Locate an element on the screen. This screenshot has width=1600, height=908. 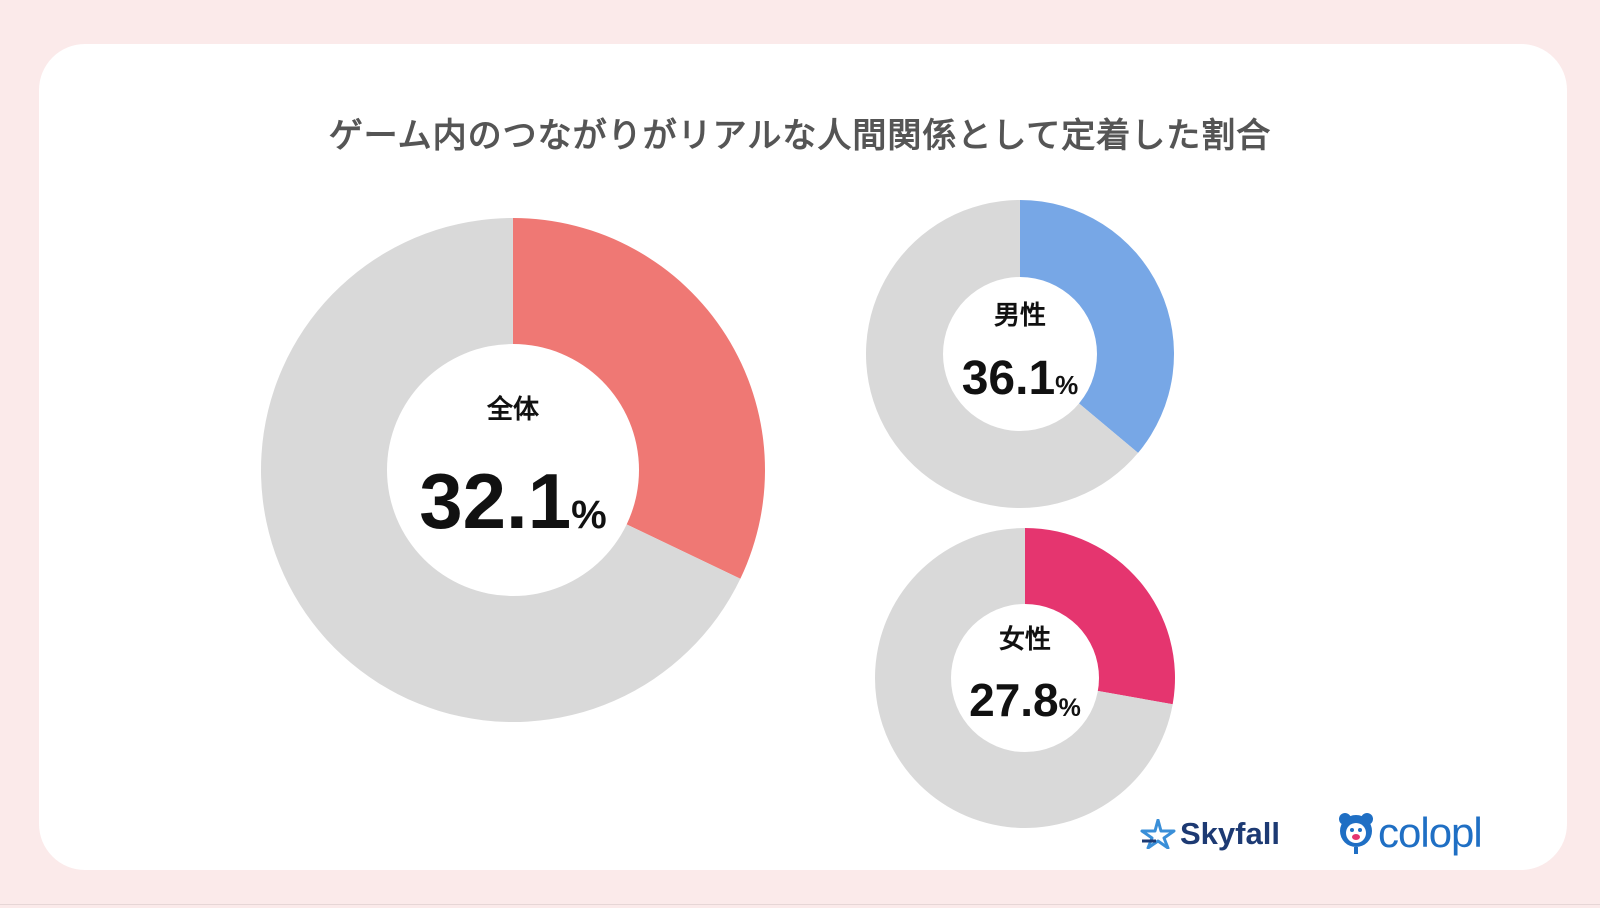
donut-female-value-number: 27.8 is located at coordinates (1014, 700).